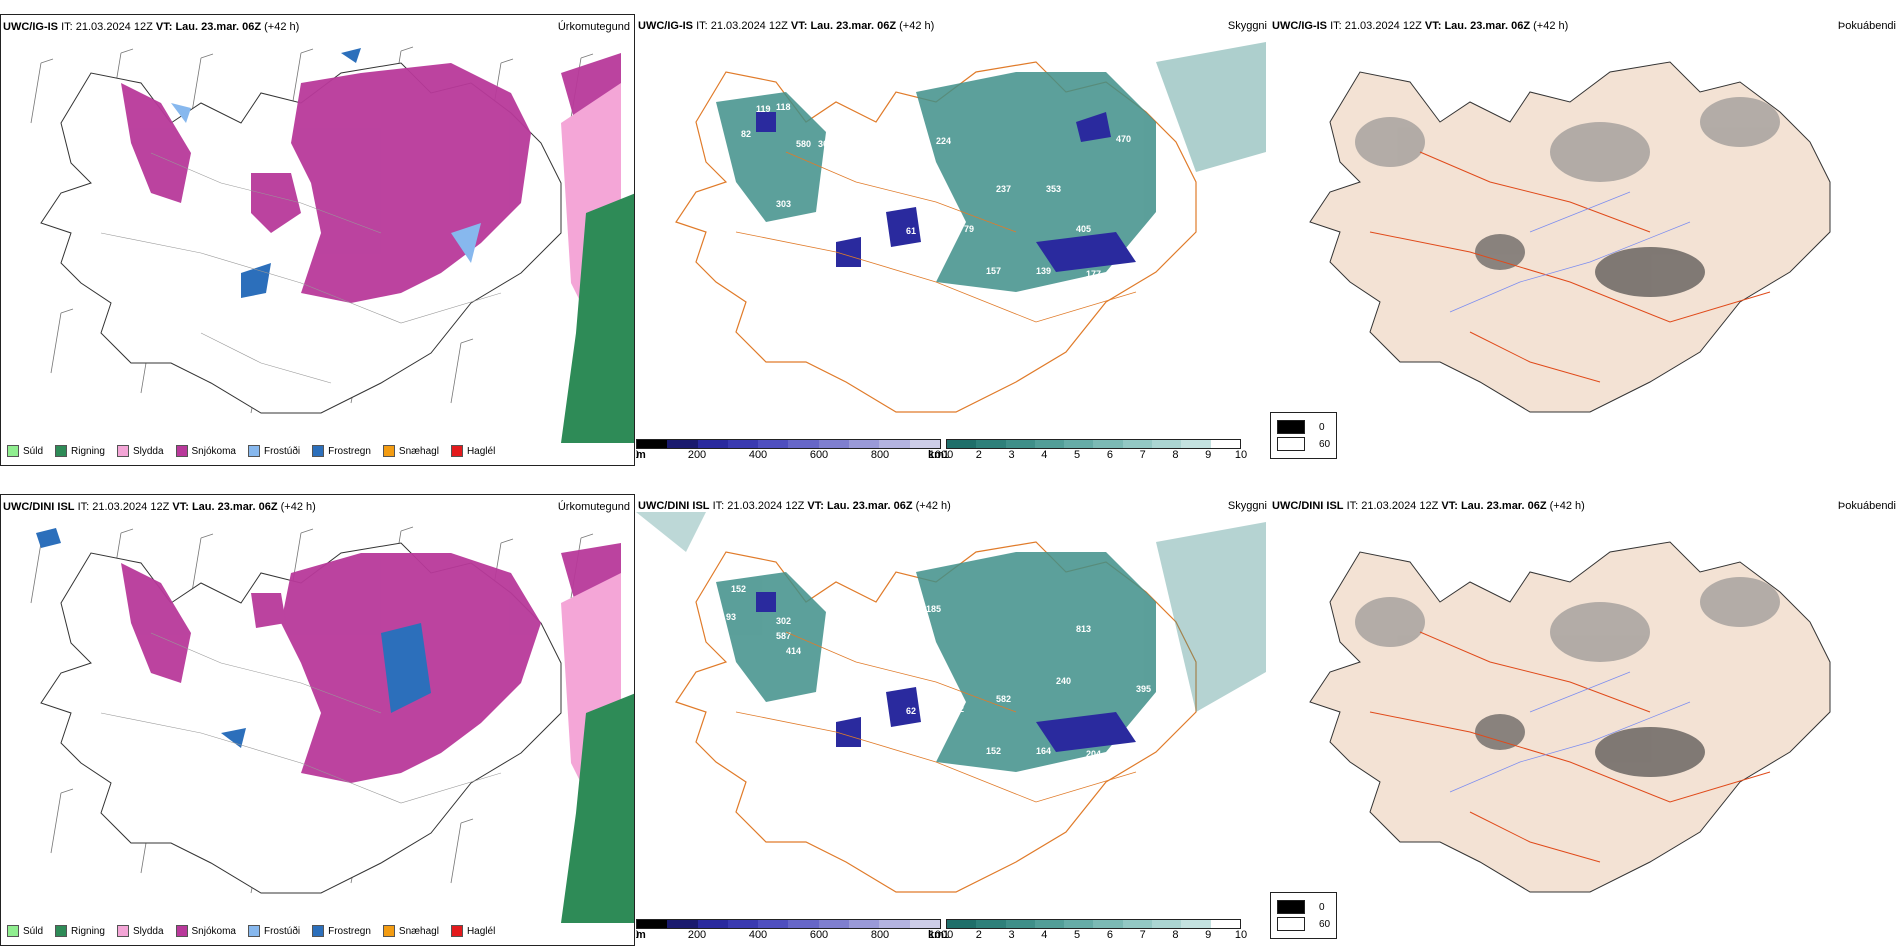 This screenshot has height=950, width=1900. What do you see at coordinates (1093, 274) in the screenshot?
I see `ceiling-value: 177` at bounding box center [1093, 274].